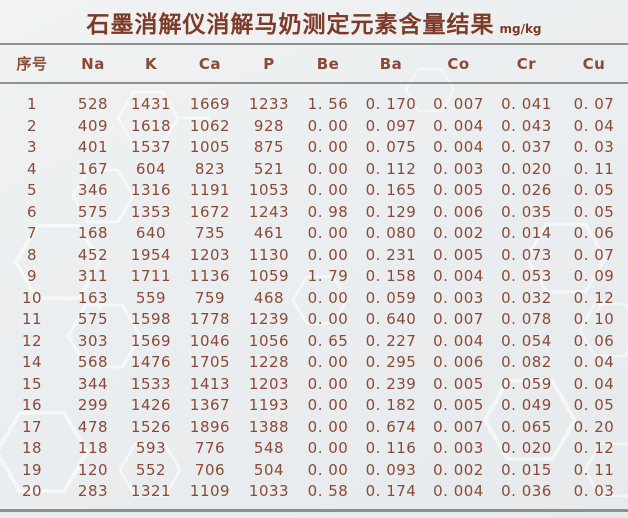 This screenshot has width=628, height=518. What do you see at coordinates (151, 297) in the screenshot?
I see `table-cell: 559` at bounding box center [151, 297].